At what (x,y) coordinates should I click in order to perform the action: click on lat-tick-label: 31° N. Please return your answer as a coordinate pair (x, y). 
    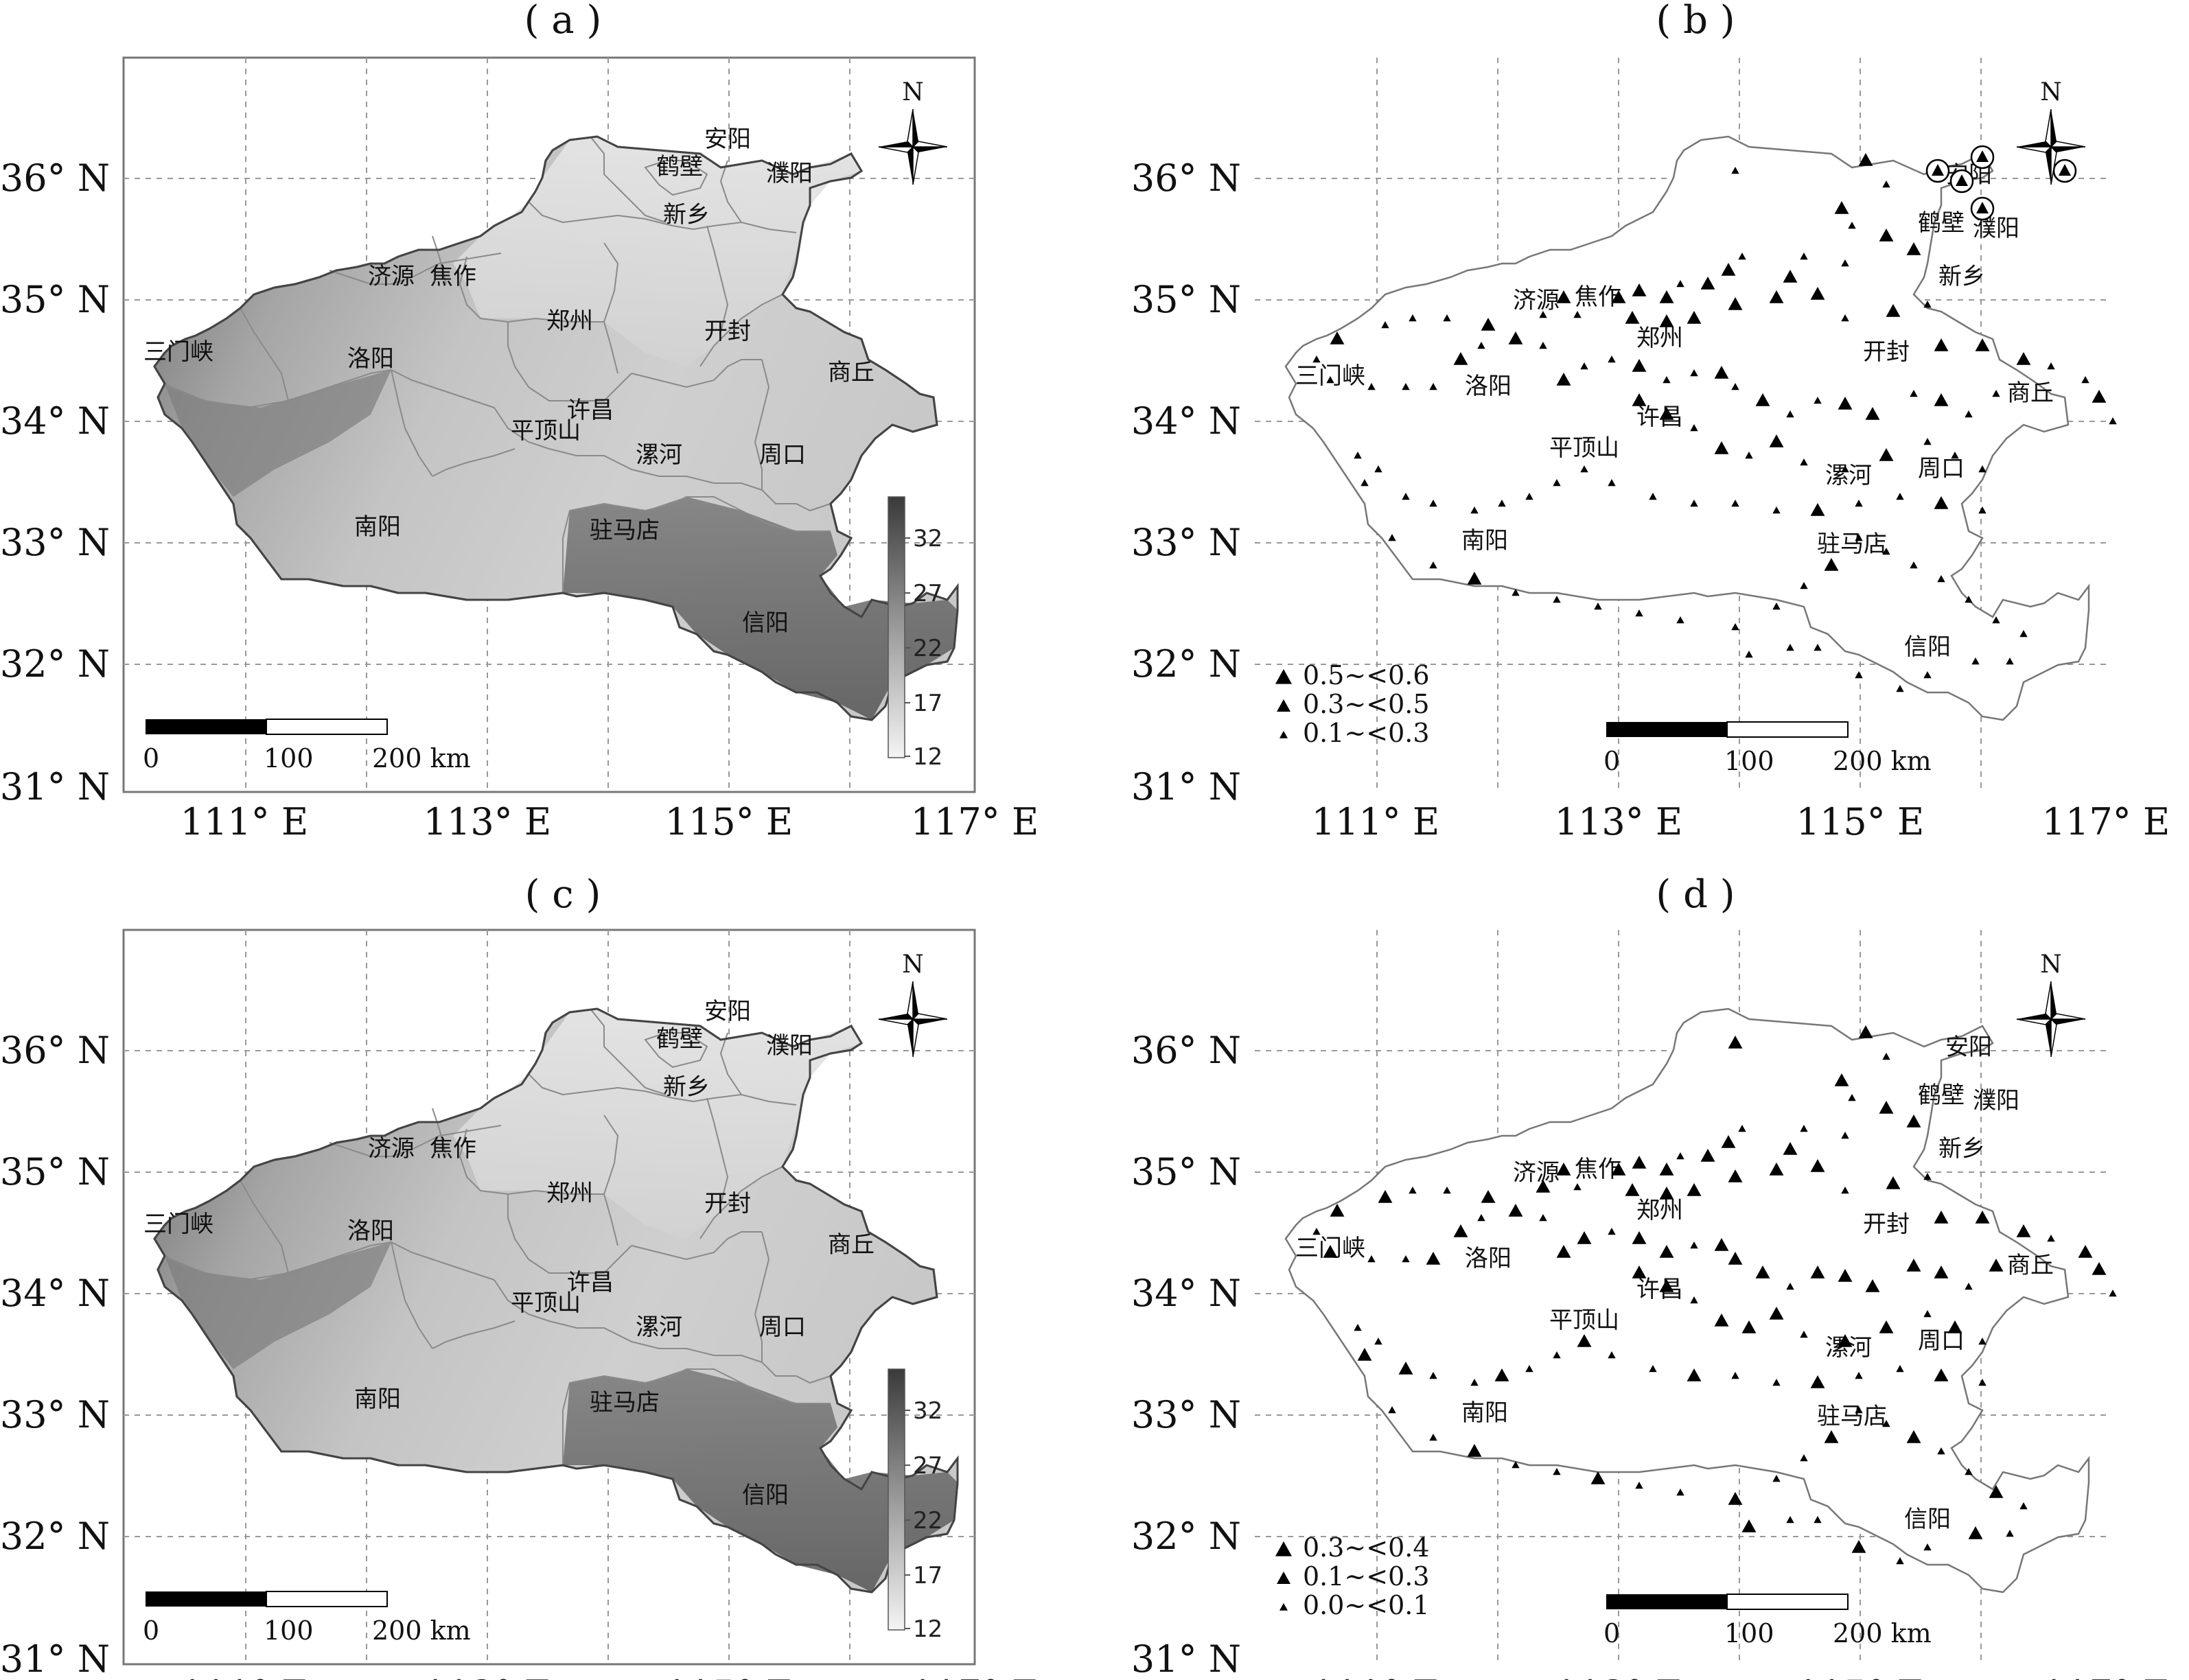
    Looking at the image, I should click on (1186, 1658).